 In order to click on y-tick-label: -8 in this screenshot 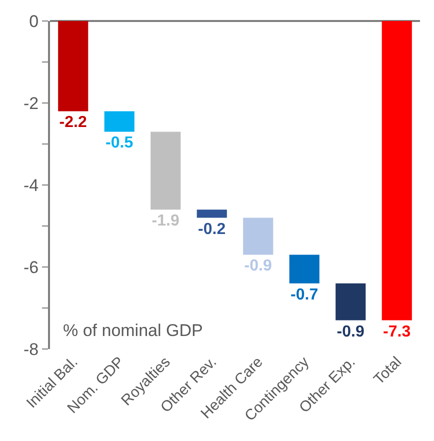, I will do `click(31, 349)`.